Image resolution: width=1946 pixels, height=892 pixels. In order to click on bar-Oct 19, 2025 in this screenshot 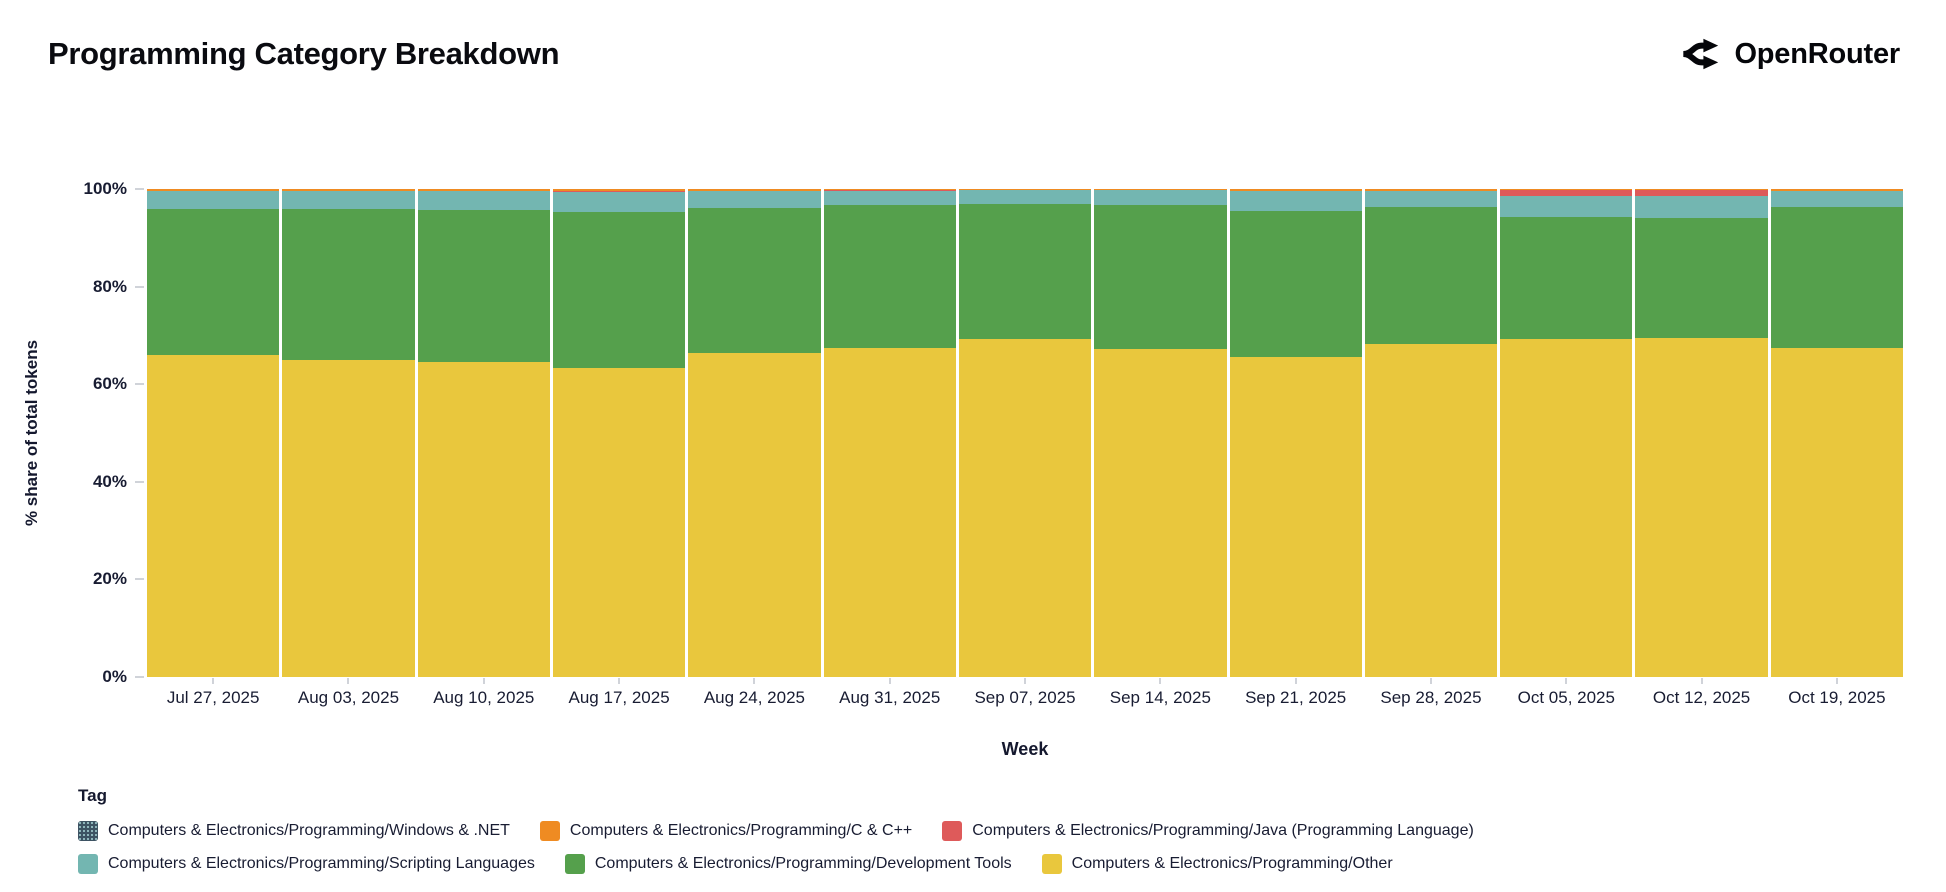, I will do `click(1837, 433)`.